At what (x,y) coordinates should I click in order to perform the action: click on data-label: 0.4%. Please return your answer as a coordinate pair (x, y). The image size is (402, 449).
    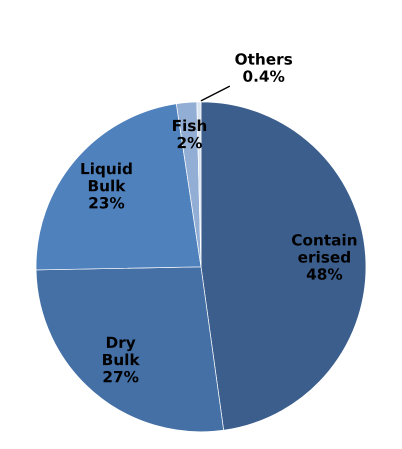
    Looking at the image, I should click on (263, 76).